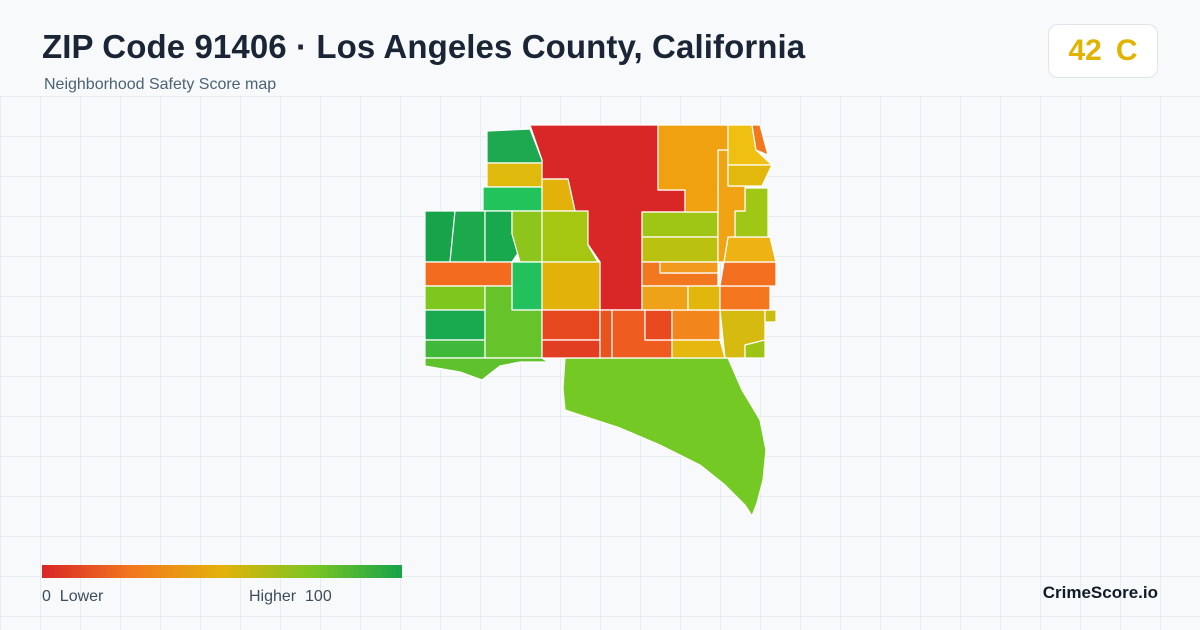  I want to click on safety-score-value: 42, so click(1085, 50).